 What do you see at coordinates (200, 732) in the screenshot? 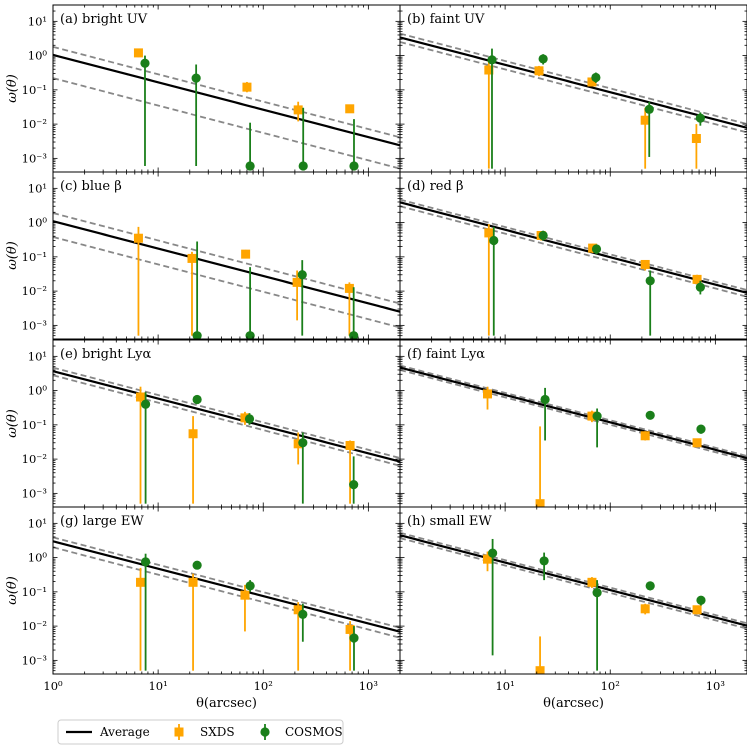
I see `legend: Average SXDS COSMOS` at bounding box center [200, 732].